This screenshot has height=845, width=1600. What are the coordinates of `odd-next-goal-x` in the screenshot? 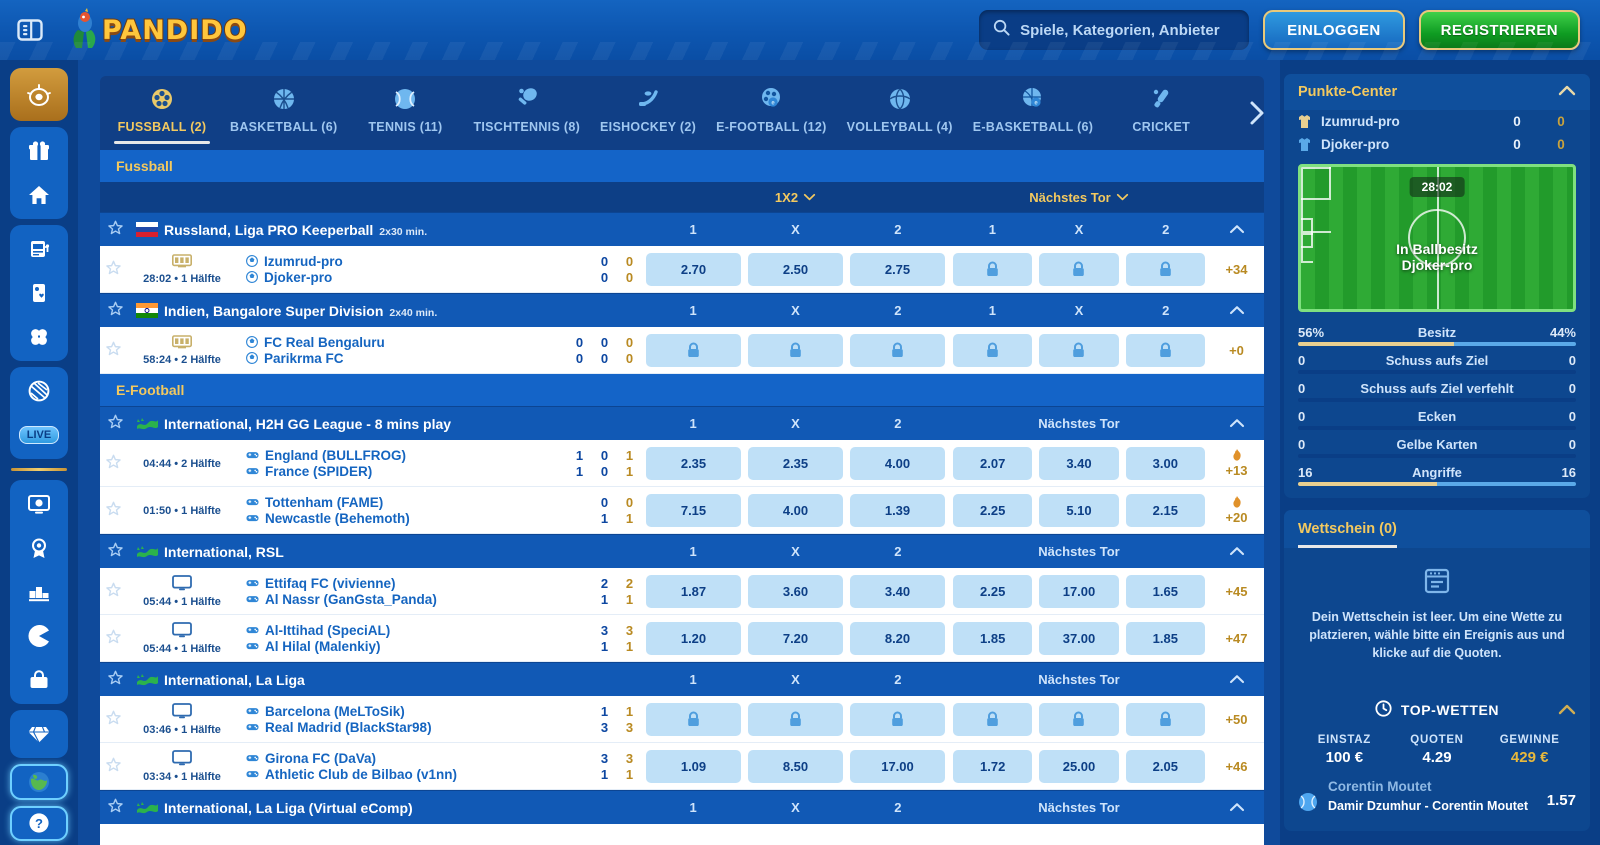 It's located at (1079, 269).